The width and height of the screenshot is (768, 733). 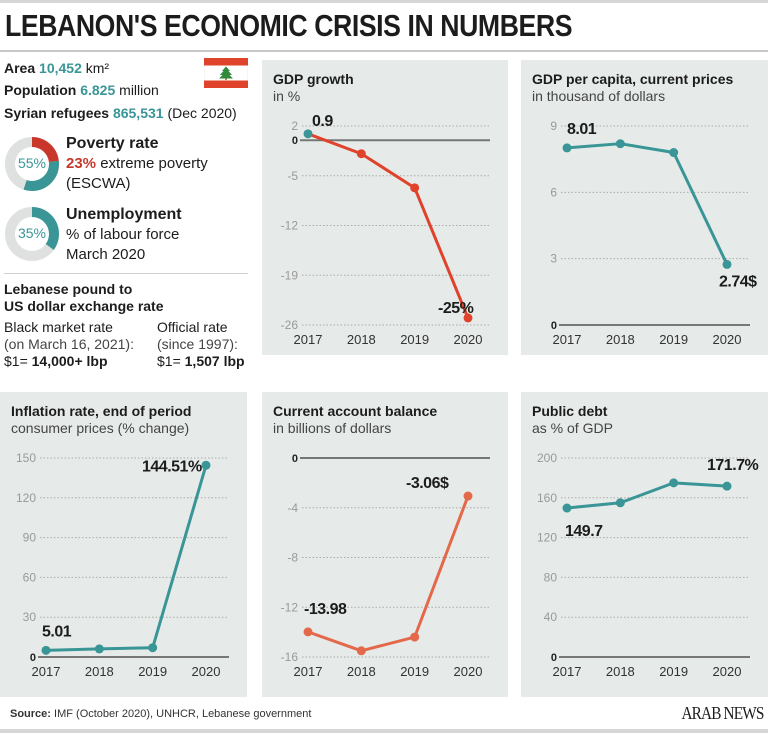 What do you see at coordinates (456, 308) in the screenshot?
I see `data-label: -25%` at bounding box center [456, 308].